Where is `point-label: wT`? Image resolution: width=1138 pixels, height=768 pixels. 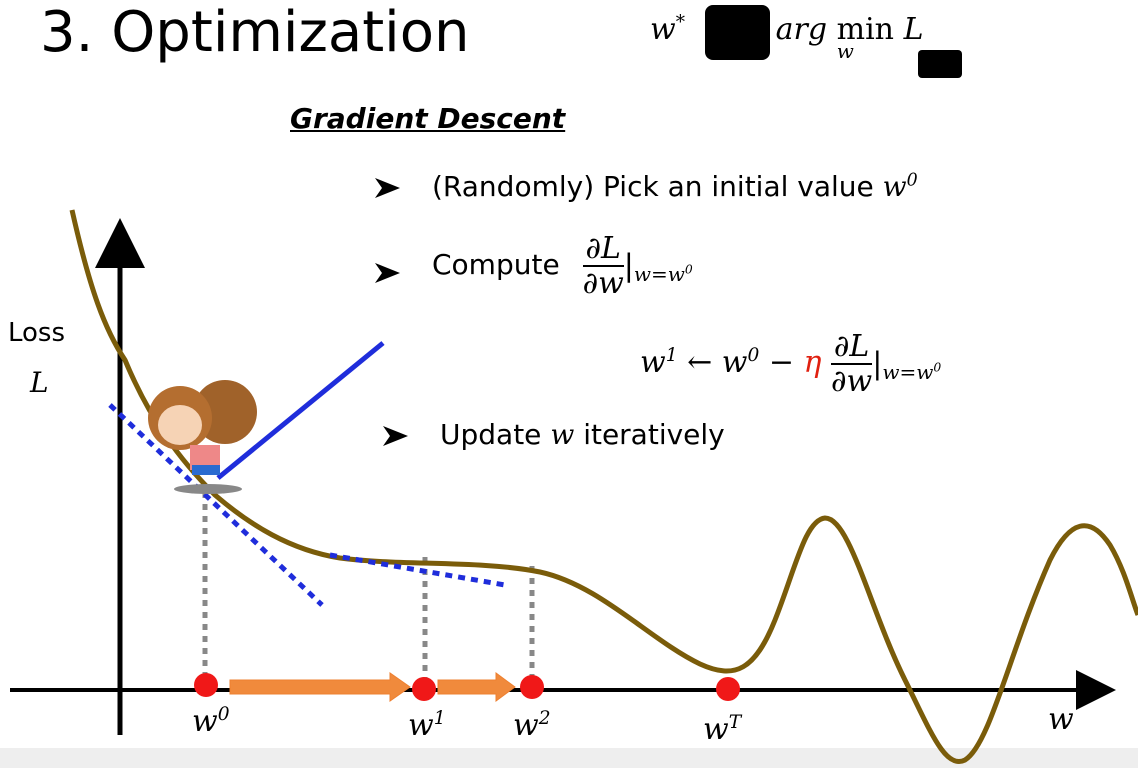
point-label: wT is located at coordinates (722, 729).